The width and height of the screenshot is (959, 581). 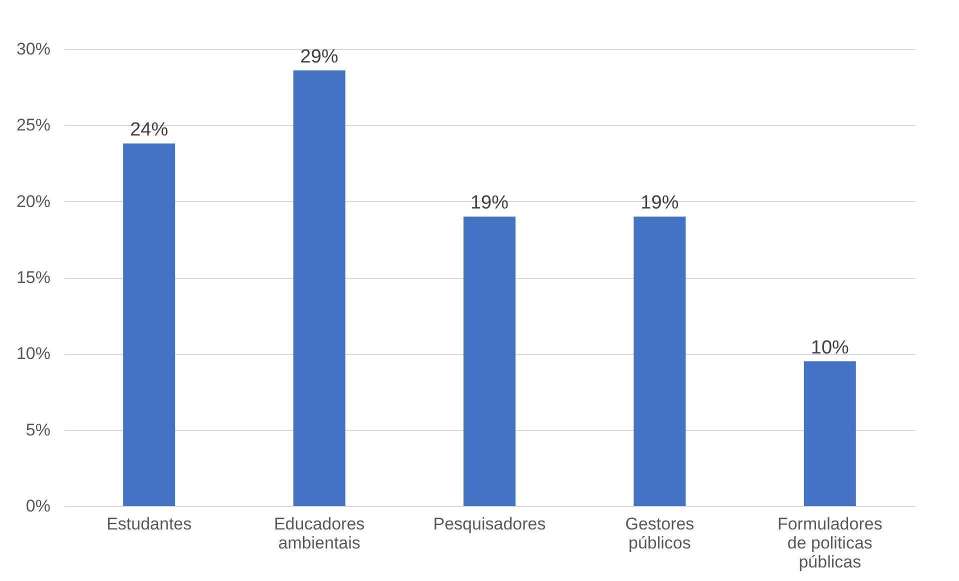 What do you see at coordinates (659, 533) in the screenshot?
I see `x-tick-label: Gestores públicos` at bounding box center [659, 533].